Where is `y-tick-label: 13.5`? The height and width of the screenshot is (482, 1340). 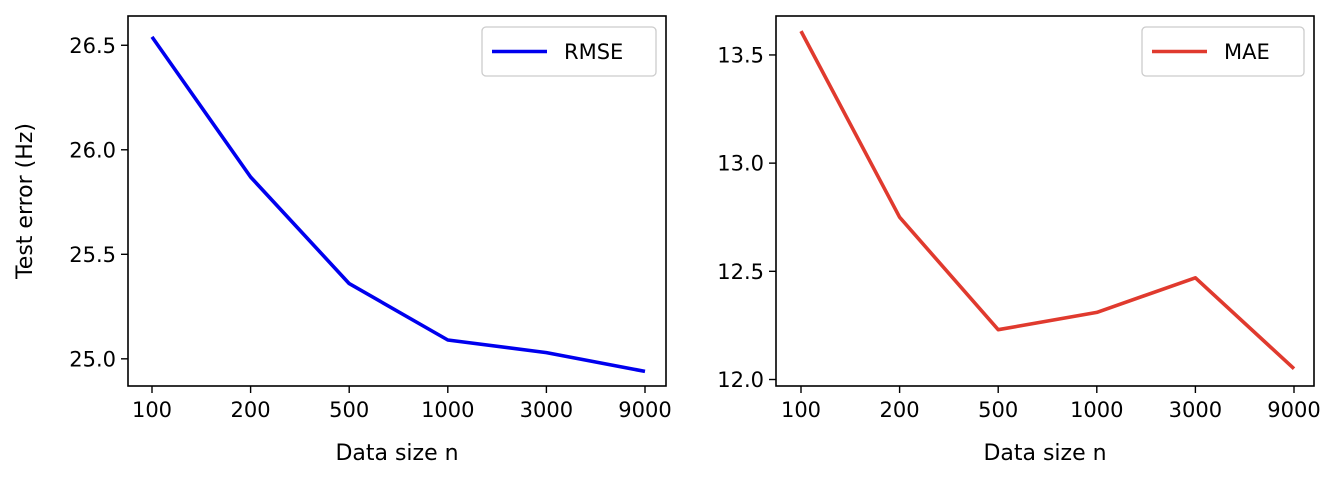 y-tick-label: 13.5 is located at coordinates (740, 55).